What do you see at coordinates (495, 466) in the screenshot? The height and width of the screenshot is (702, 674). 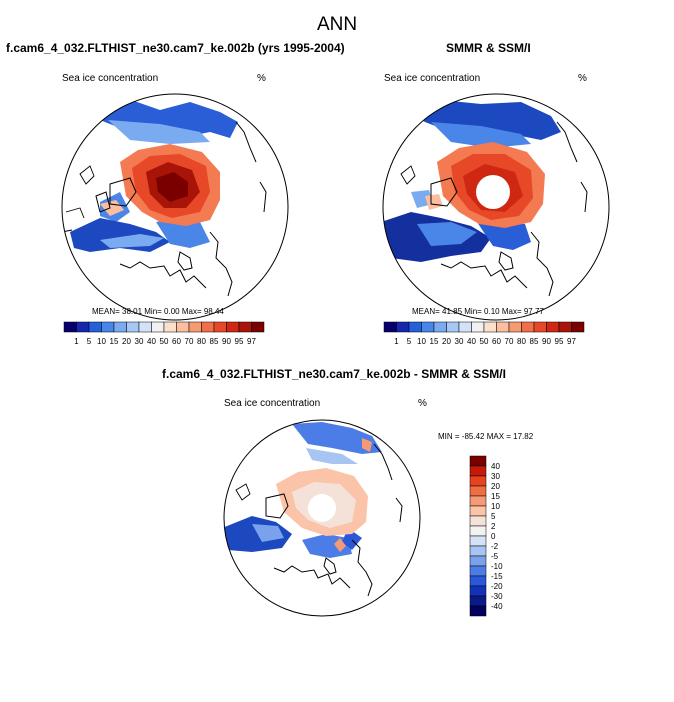 I see `panel3-colorbar-tick-label: 40` at bounding box center [495, 466].